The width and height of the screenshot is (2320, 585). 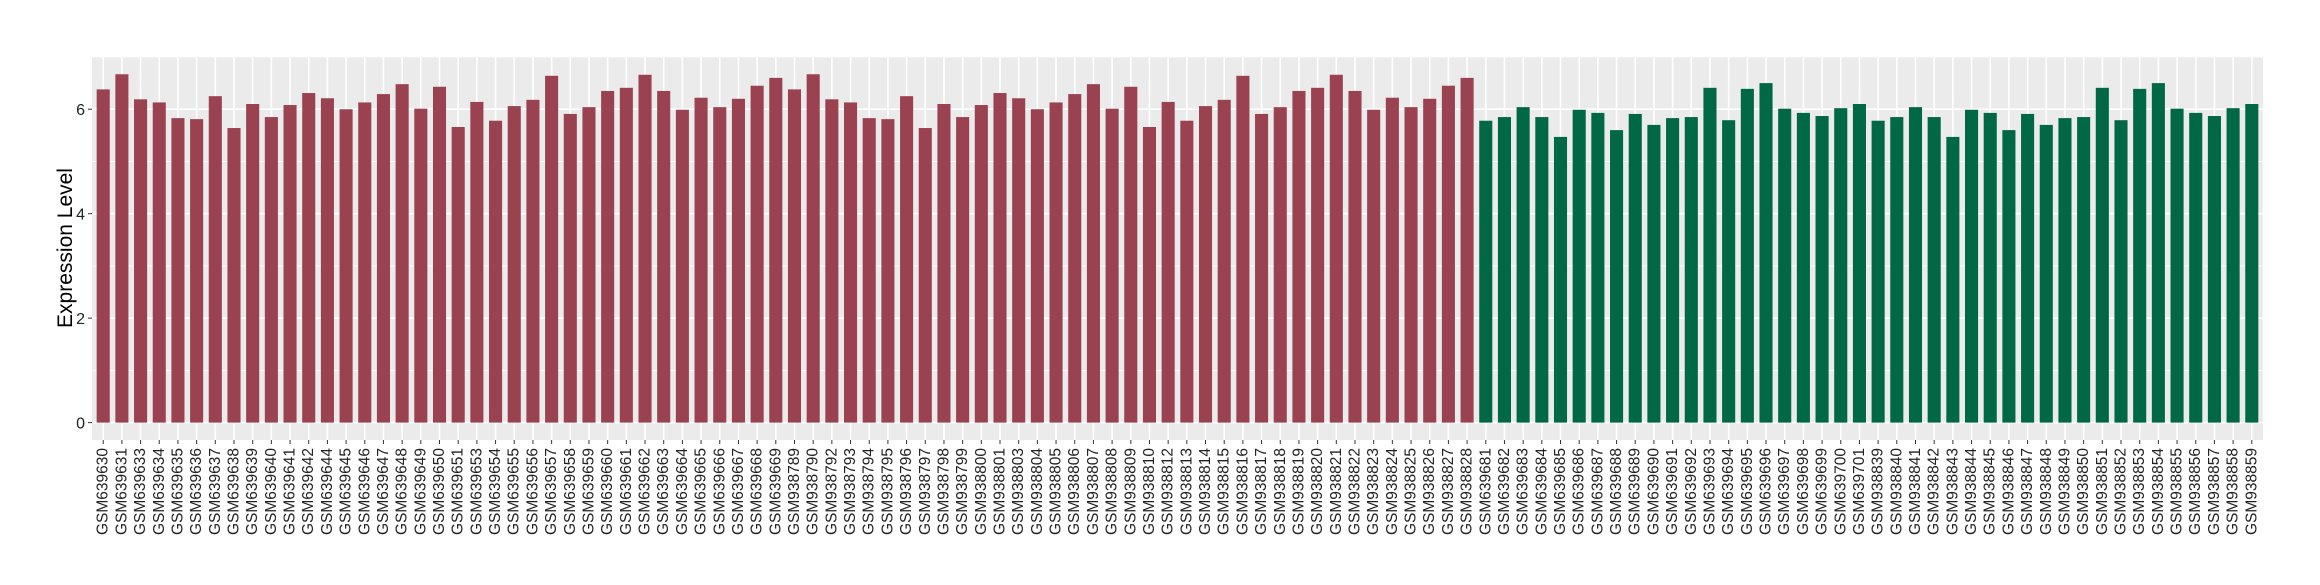 I want to click on bar-GSM938809, so click(x=1131, y=254).